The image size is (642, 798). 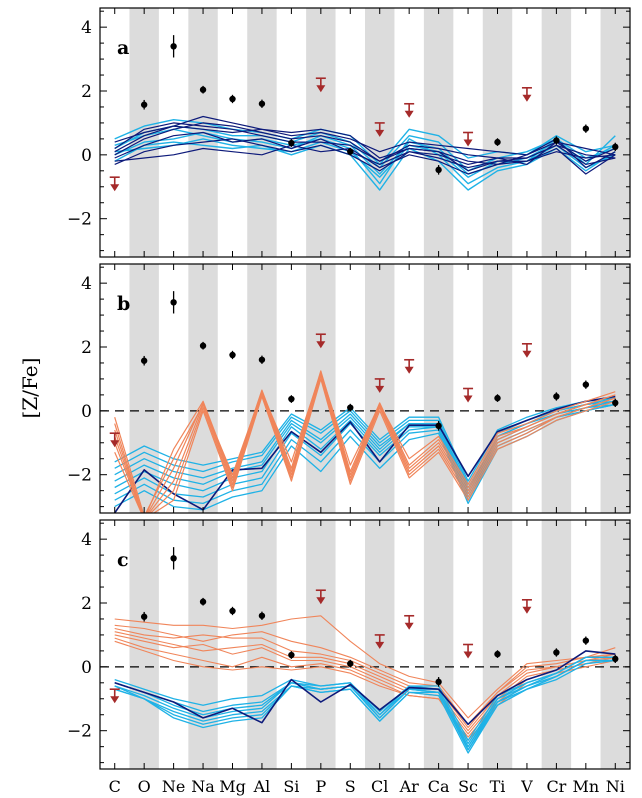 I want to click on x-tick-label: Ar, so click(x=409, y=786).